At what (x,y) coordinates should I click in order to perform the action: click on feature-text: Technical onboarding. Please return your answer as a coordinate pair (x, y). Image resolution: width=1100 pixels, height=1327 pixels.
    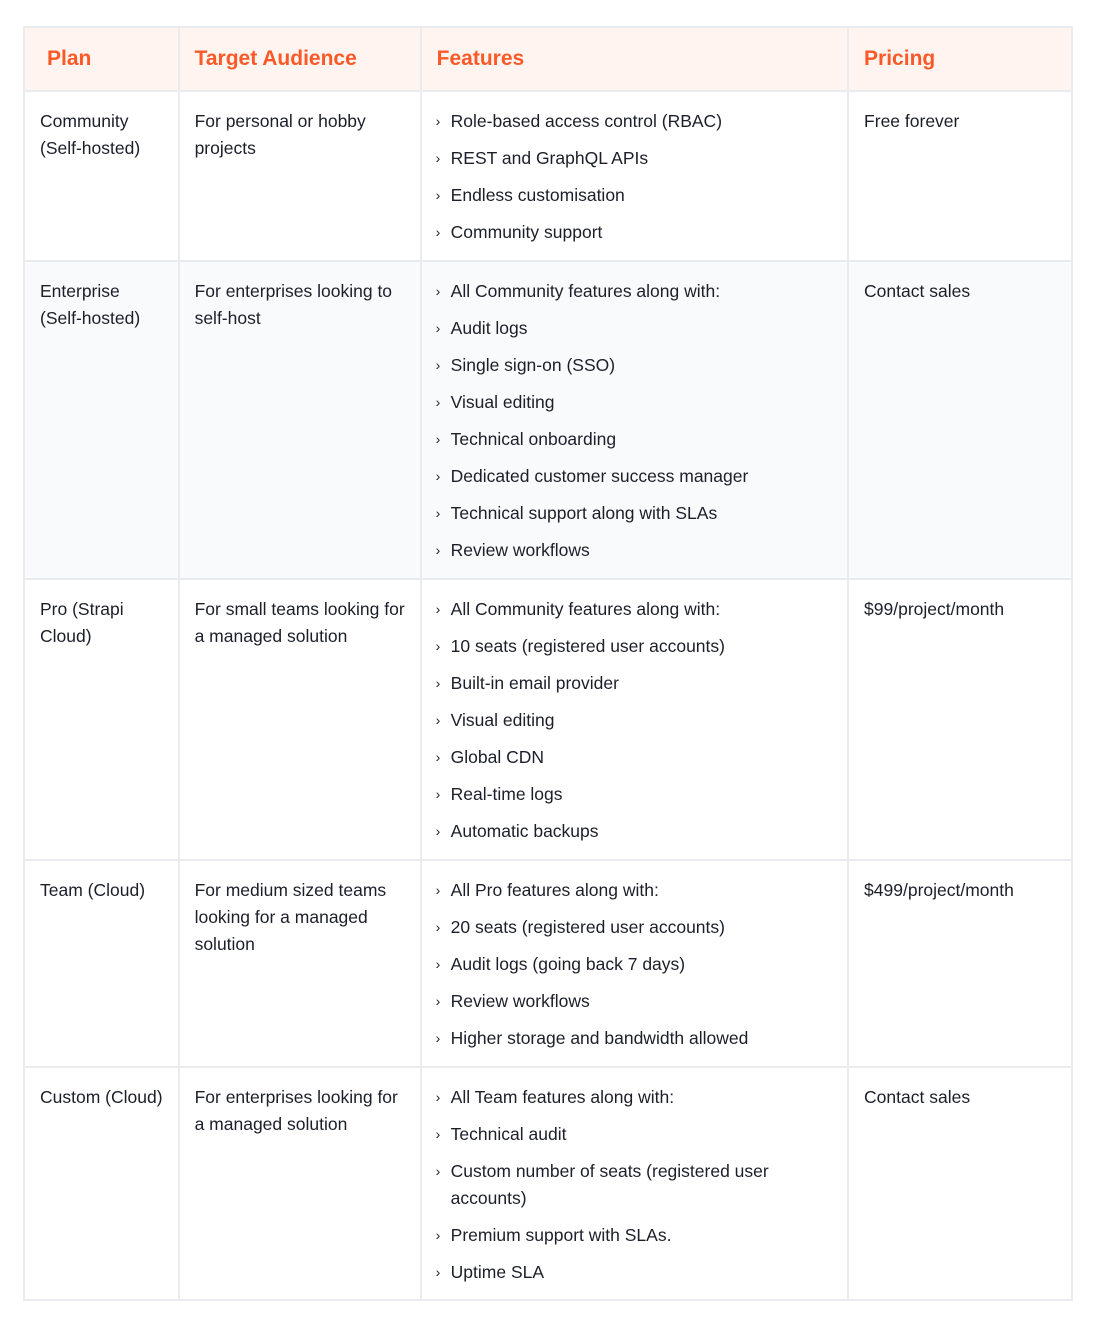
    Looking at the image, I should click on (533, 439).